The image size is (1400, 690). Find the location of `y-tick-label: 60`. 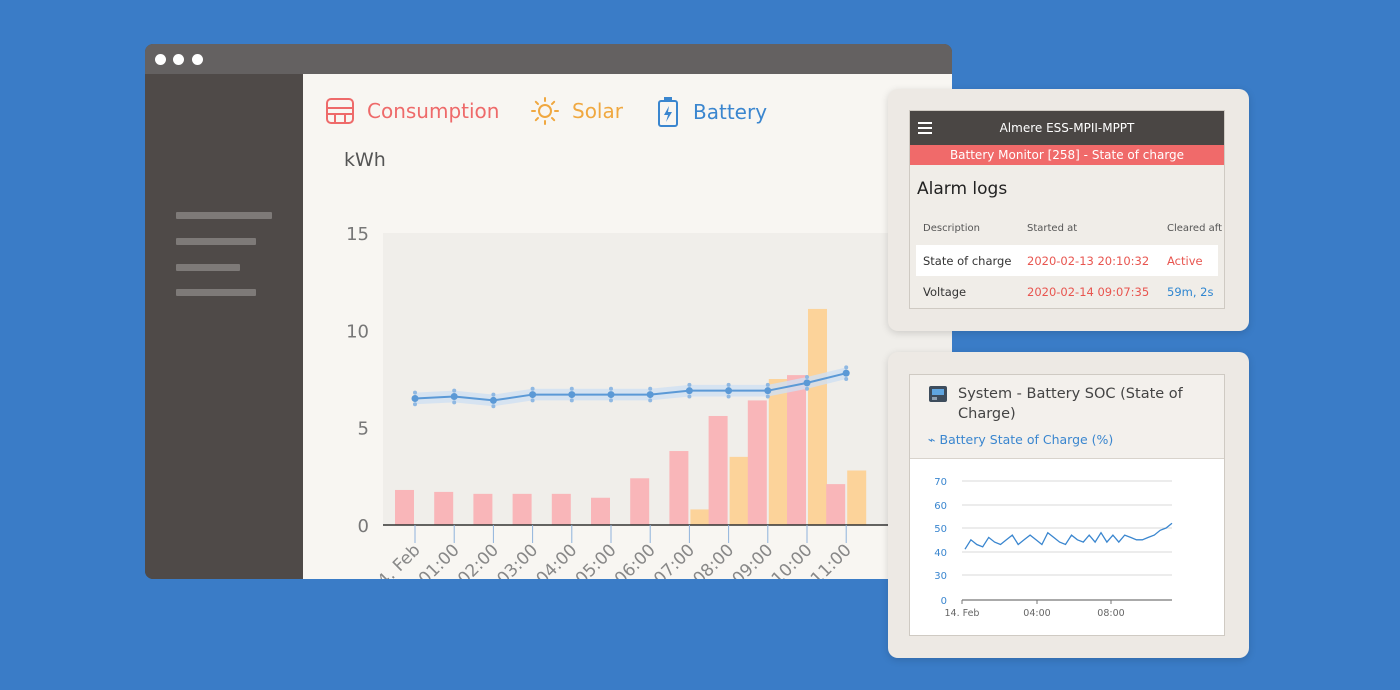

y-tick-label: 60 is located at coordinates (940, 506).